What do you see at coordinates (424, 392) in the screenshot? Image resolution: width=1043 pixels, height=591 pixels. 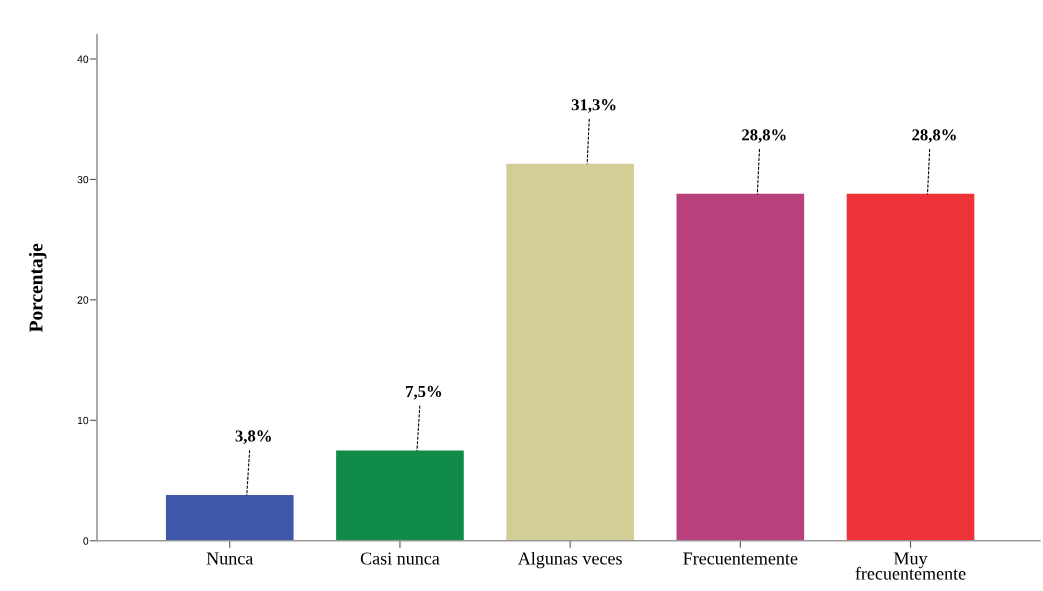 I see `data-label: 7,5%` at bounding box center [424, 392].